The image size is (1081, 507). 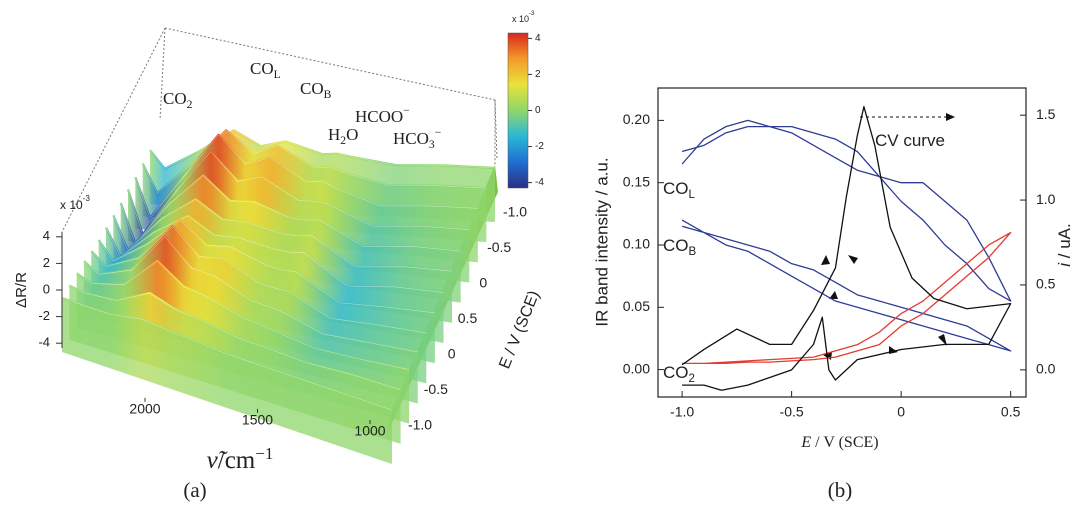 I want to click on x-tick-label: -1.0, so click(x=682, y=412).